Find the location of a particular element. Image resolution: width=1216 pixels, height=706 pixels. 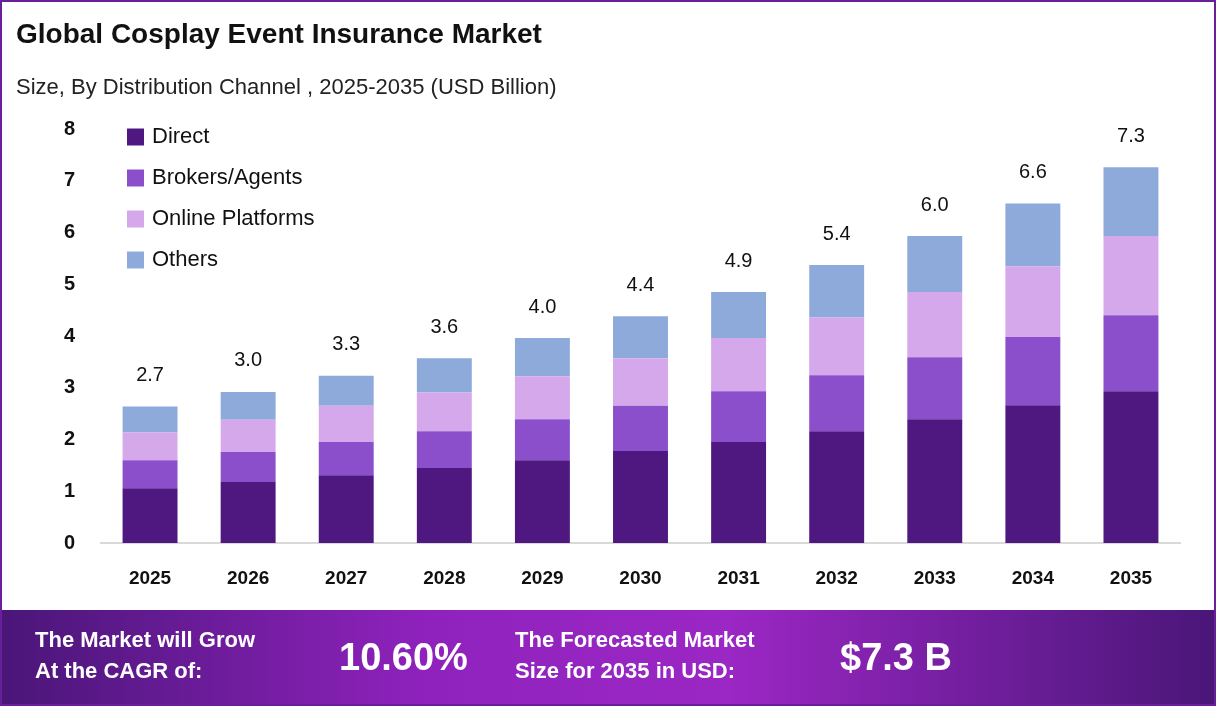

total-label: 2.7 is located at coordinates (150, 373).